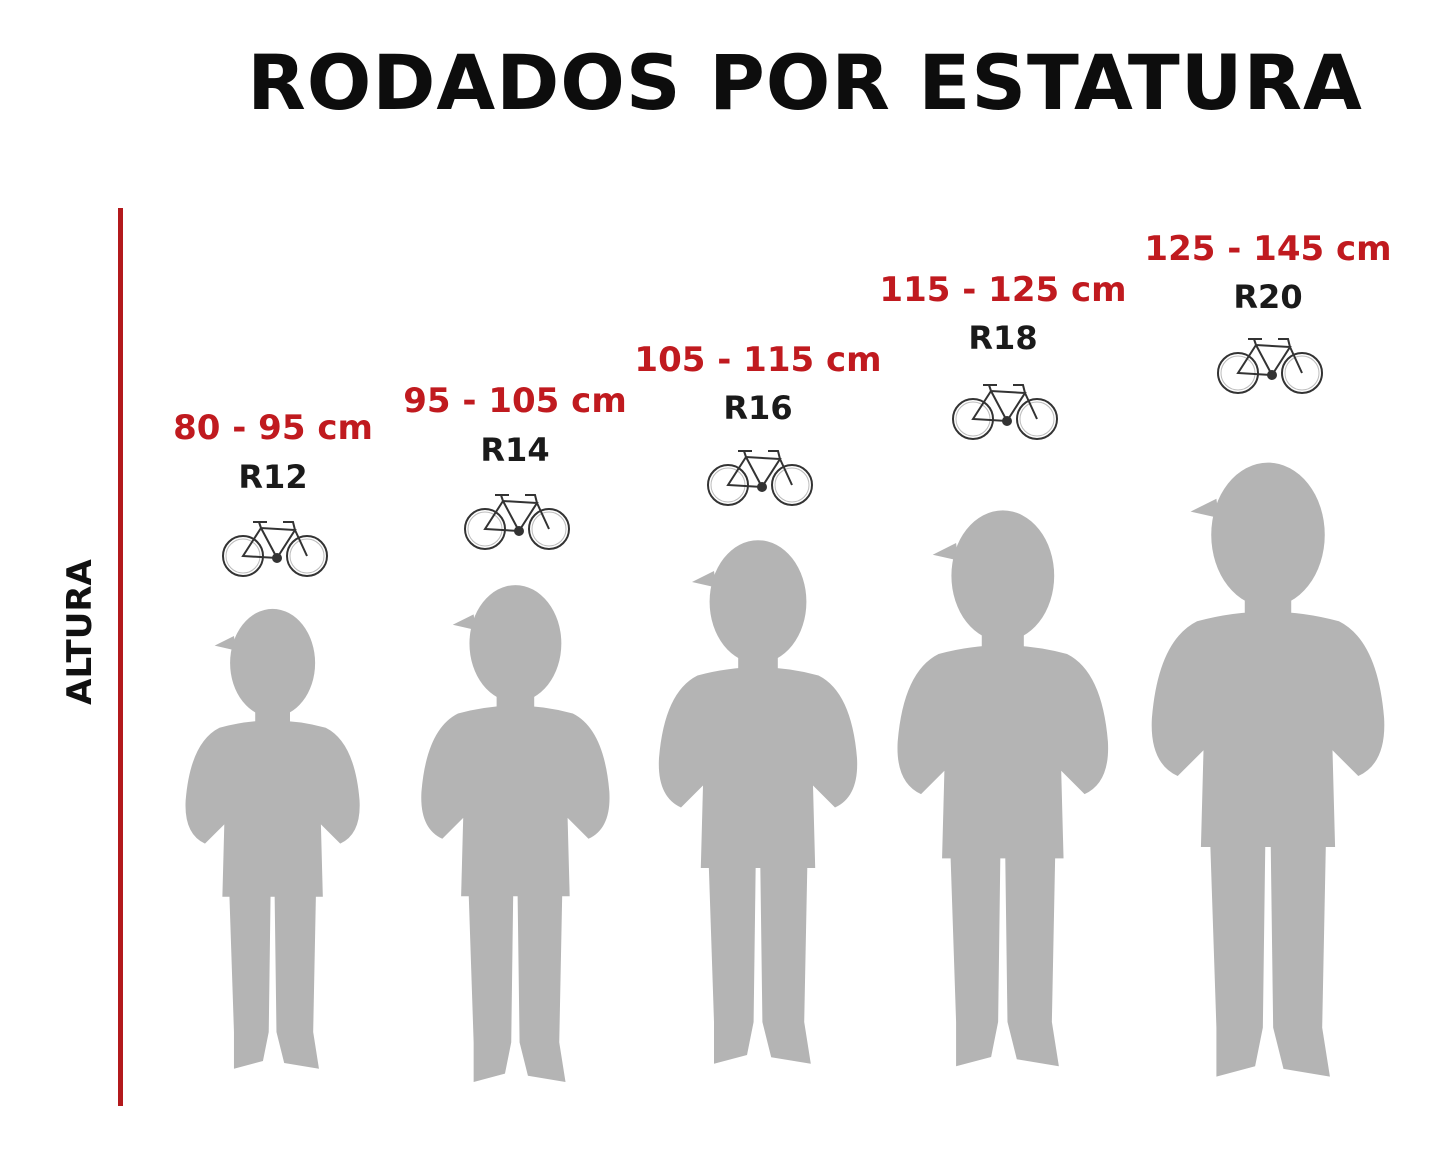 This screenshot has height=1157, width=1445. Describe the element at coordinates (758, 408) in the screenshot. I see `wheel-size-label: R16` at that location.